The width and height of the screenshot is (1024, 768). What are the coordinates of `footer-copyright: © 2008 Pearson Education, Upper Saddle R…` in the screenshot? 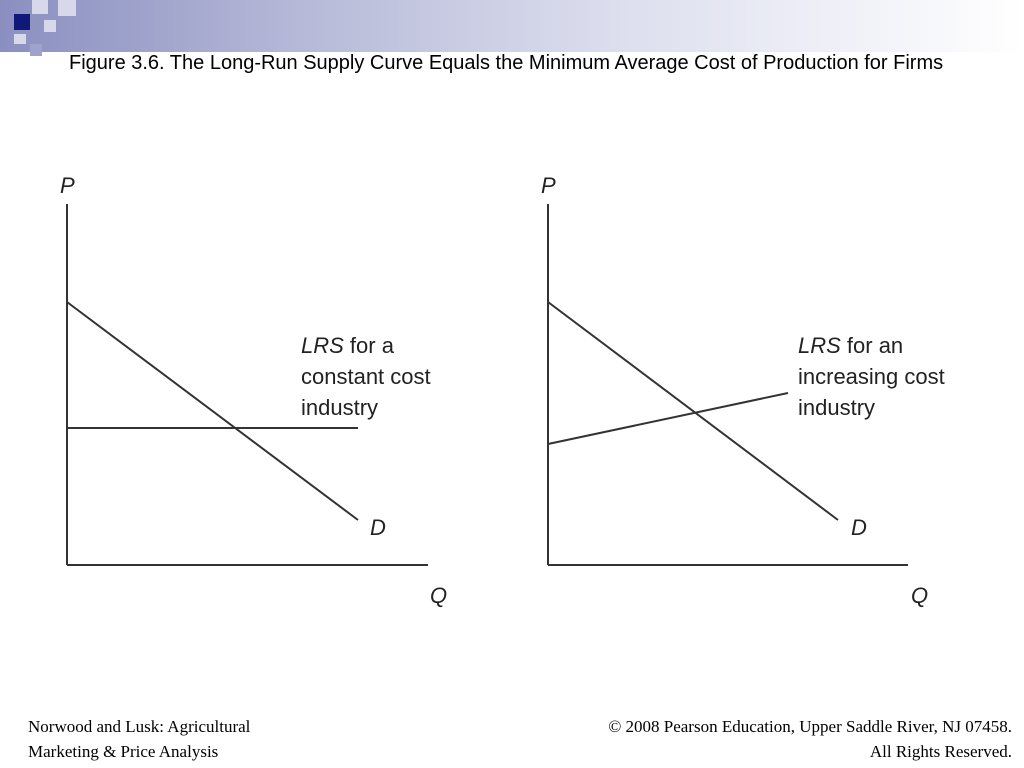 It's located at (810, 739).